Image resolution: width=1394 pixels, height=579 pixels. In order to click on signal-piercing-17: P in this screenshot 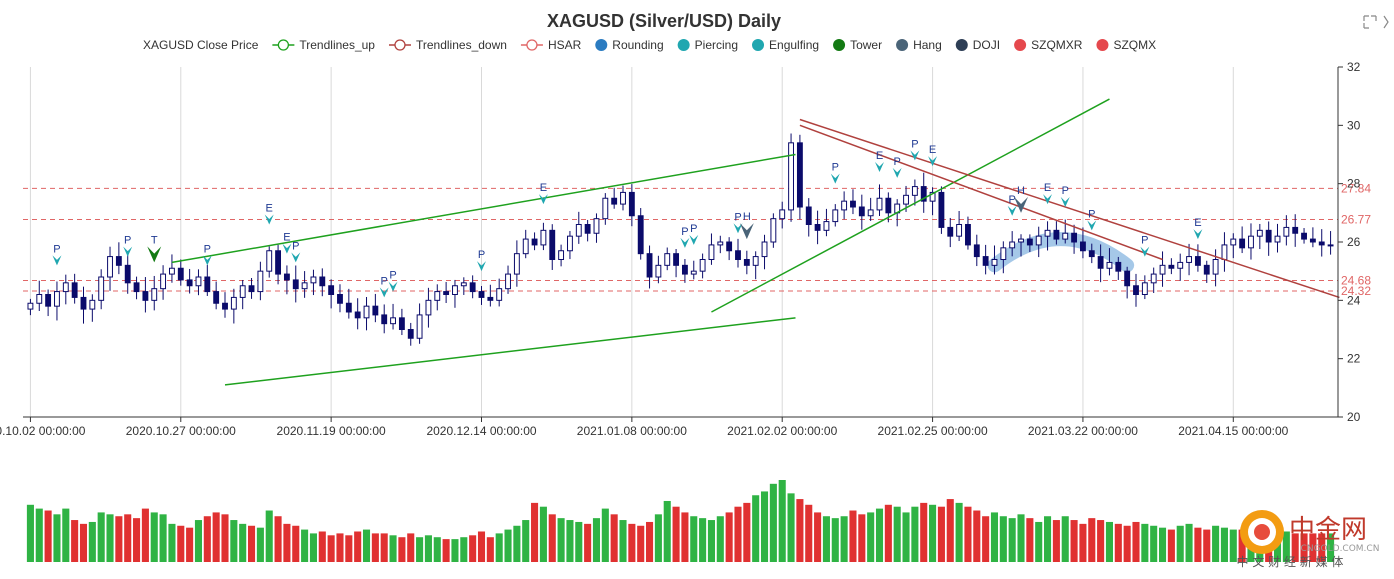, I will do `click(897, 167)`.